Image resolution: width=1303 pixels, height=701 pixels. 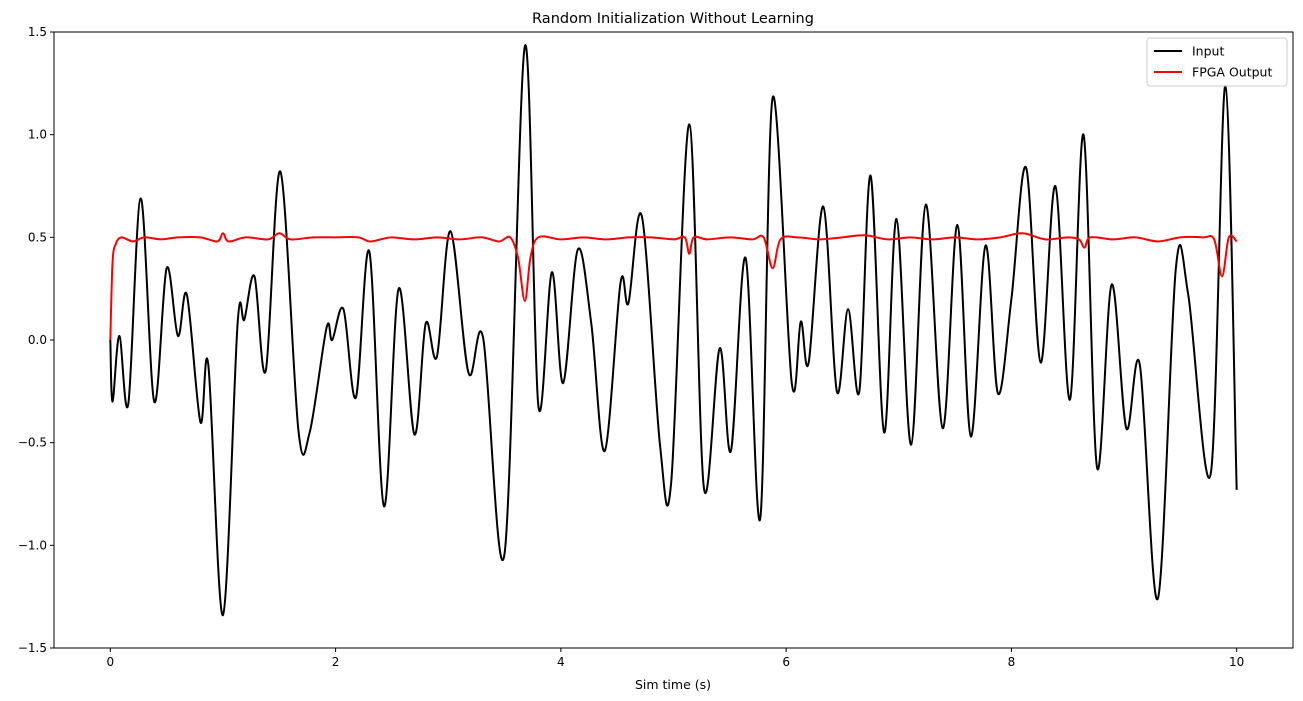 I want to click on y-tick-label: −1.5, so click(x=32, y=648).